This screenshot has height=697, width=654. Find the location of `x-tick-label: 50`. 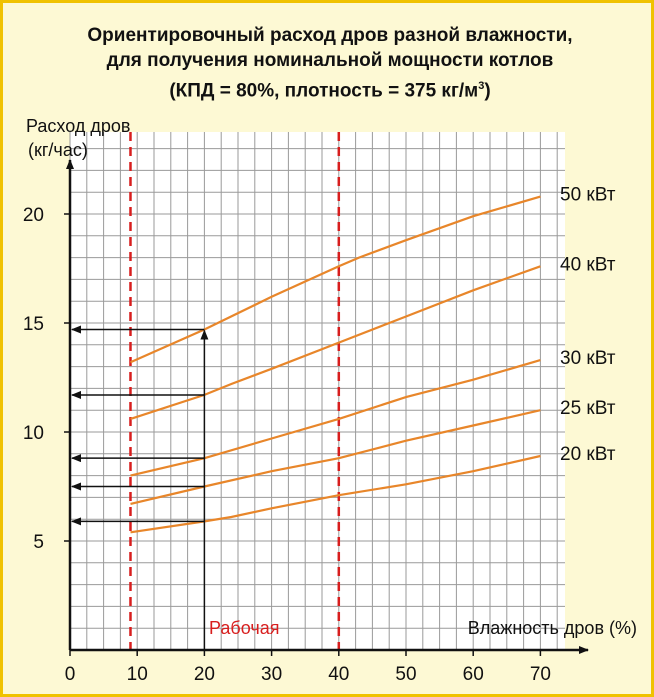

x-tick-label: 50 is located at coordinates (405, 674).